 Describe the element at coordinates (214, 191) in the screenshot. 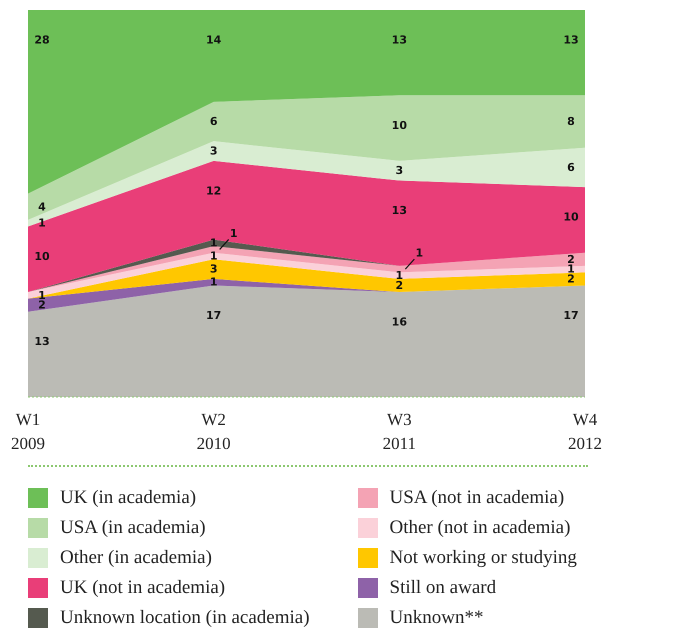

I see `data-label: 12` at that location.